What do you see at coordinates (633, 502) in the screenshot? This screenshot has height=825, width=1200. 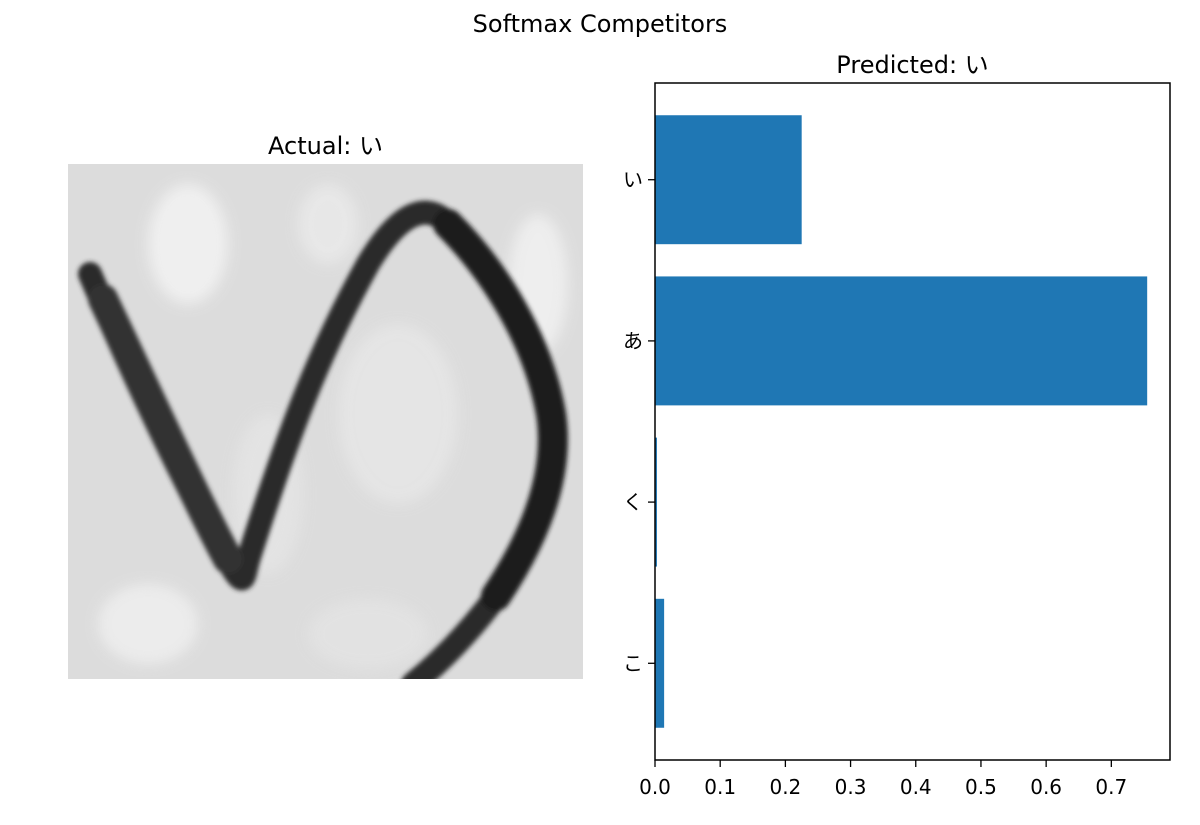 I see `y-tick-label-2: く` at bounding box center [633, 502].